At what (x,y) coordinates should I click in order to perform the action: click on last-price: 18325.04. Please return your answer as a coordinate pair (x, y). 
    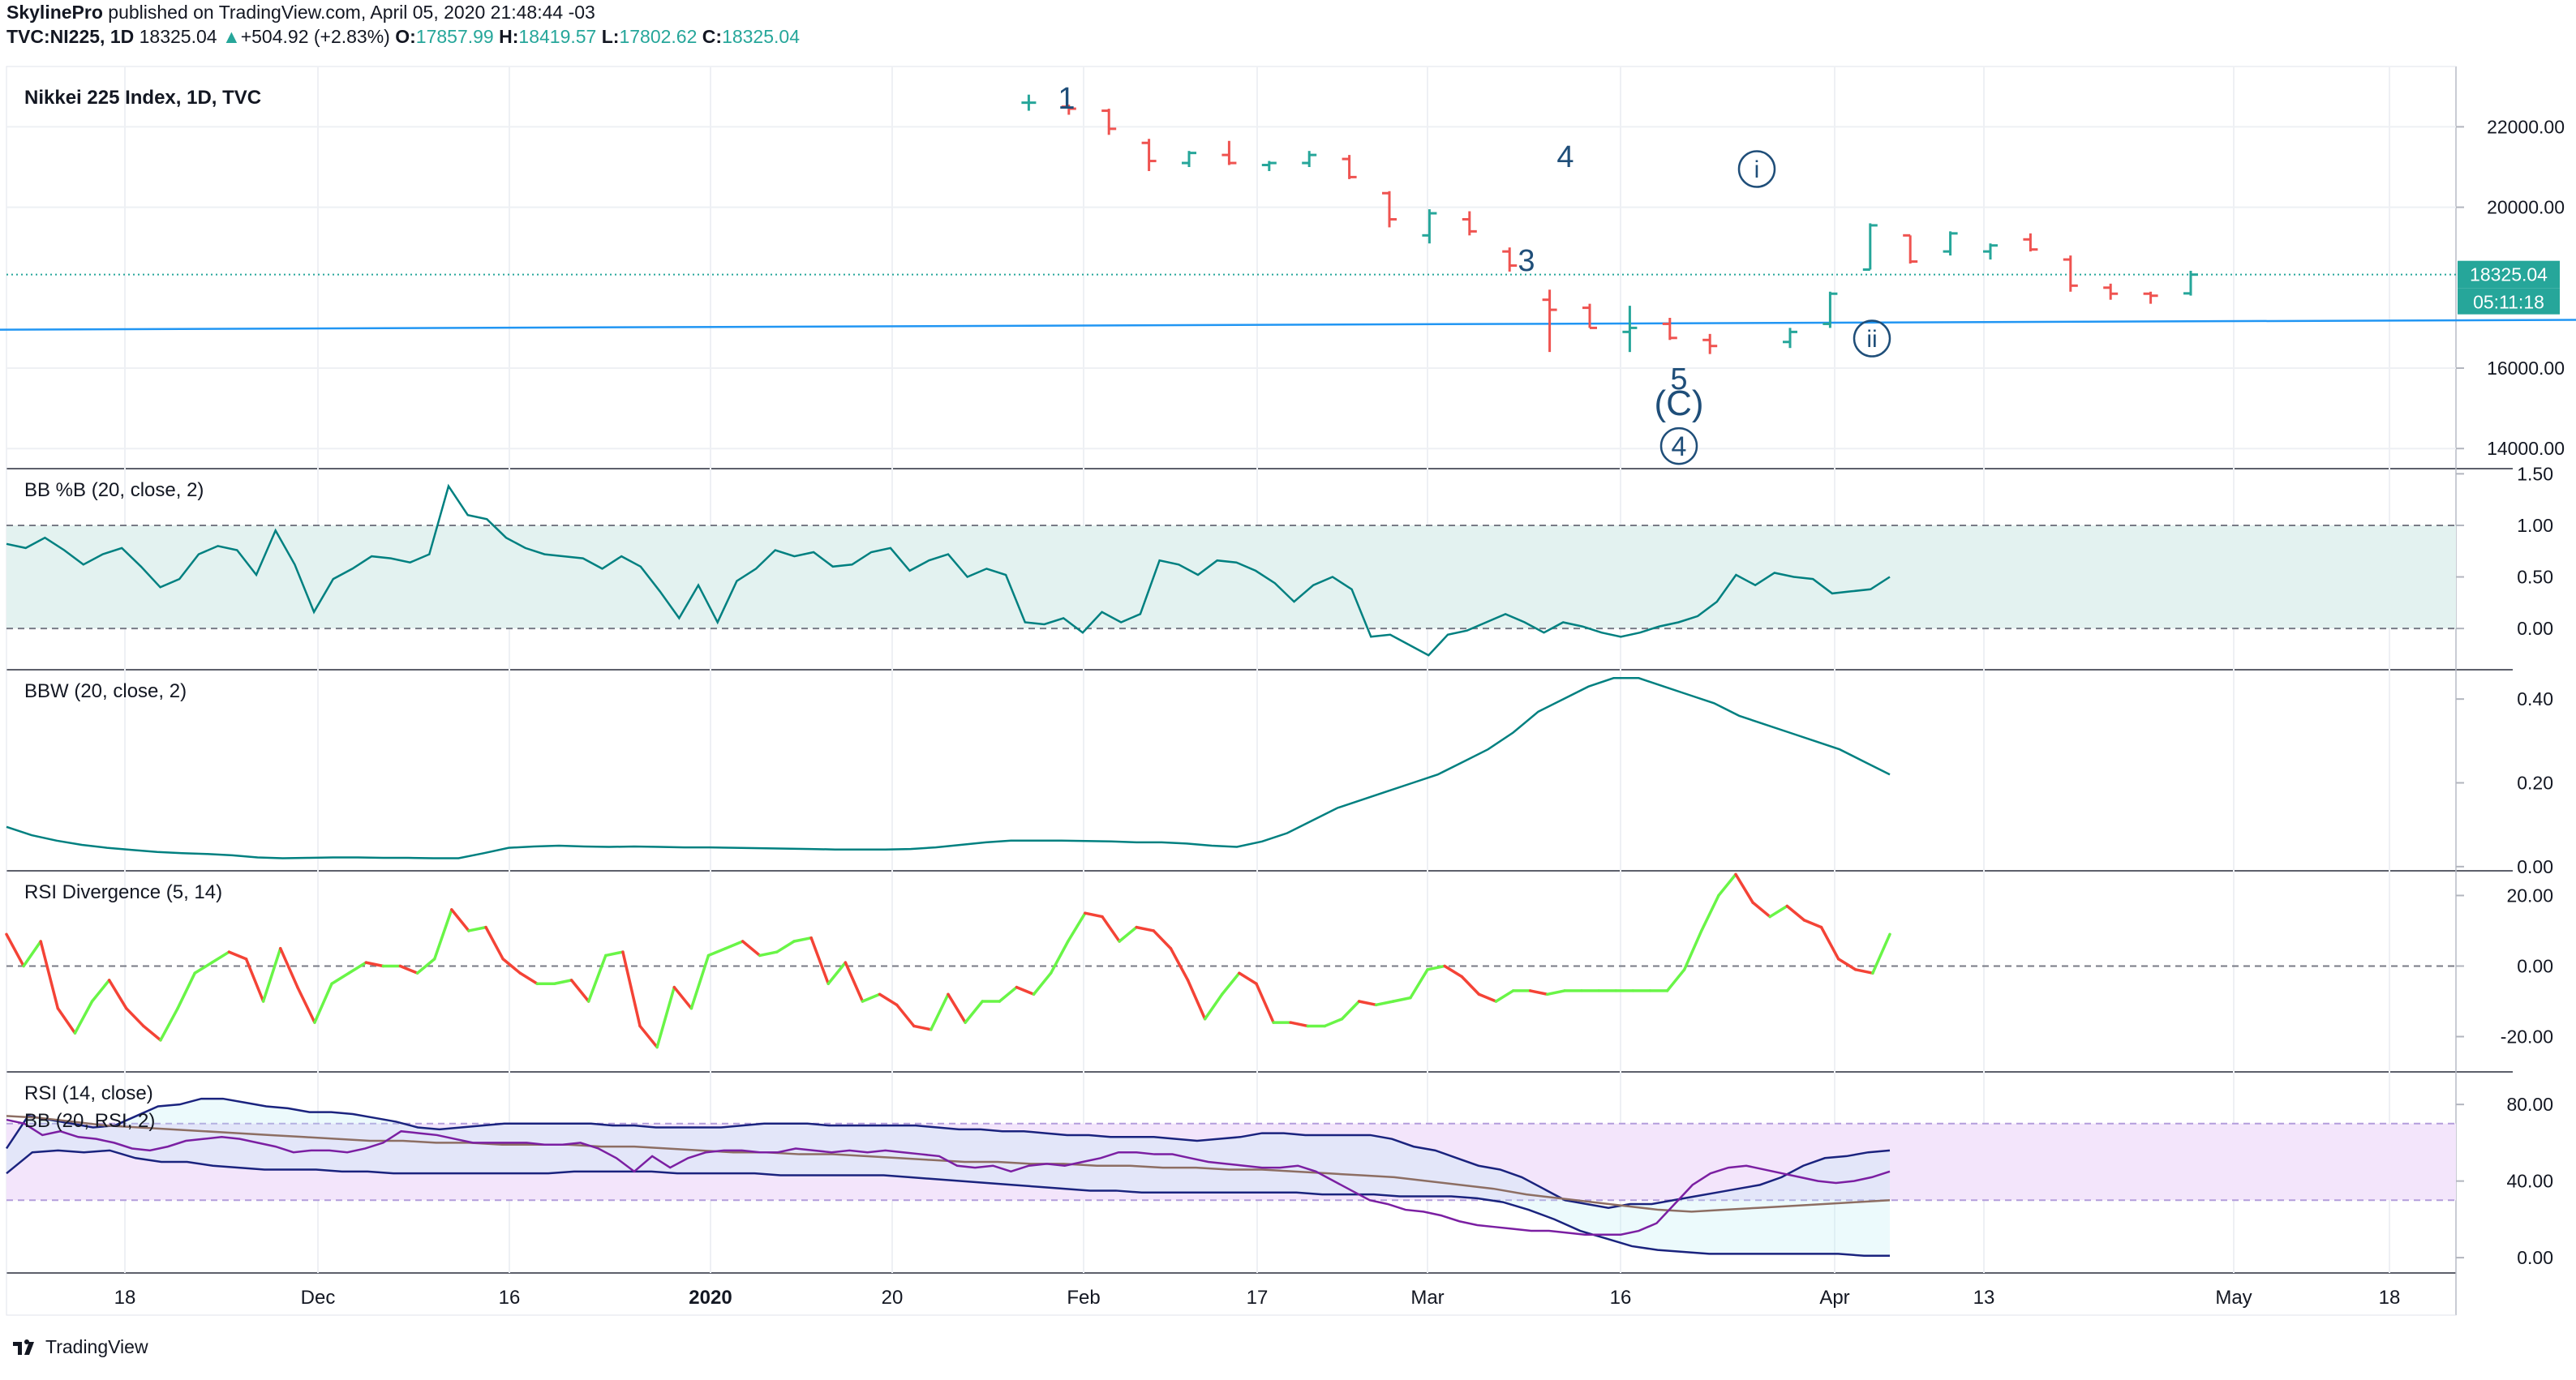
    Looking at the image, I should click on (178, 36).